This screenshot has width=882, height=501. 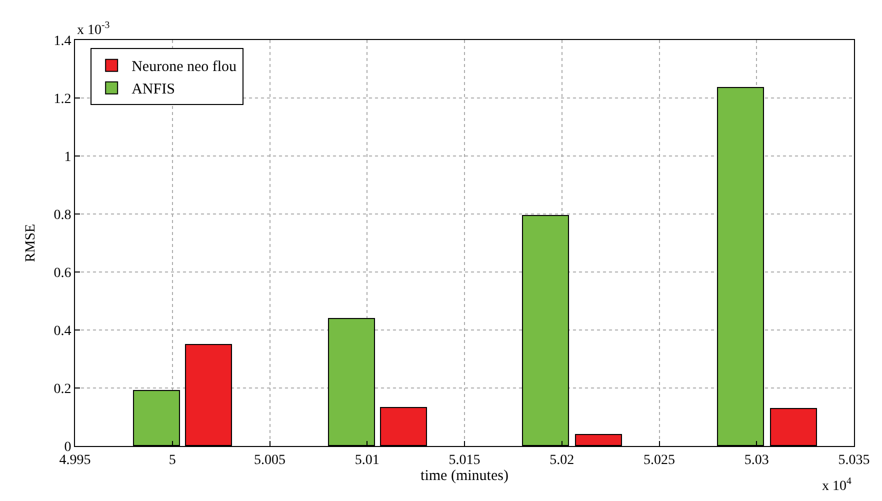 What do you see at coordinates (659, 460) in the screenshot?
I see `x-tick-label: 5.025` at bounding box center [659, 460].